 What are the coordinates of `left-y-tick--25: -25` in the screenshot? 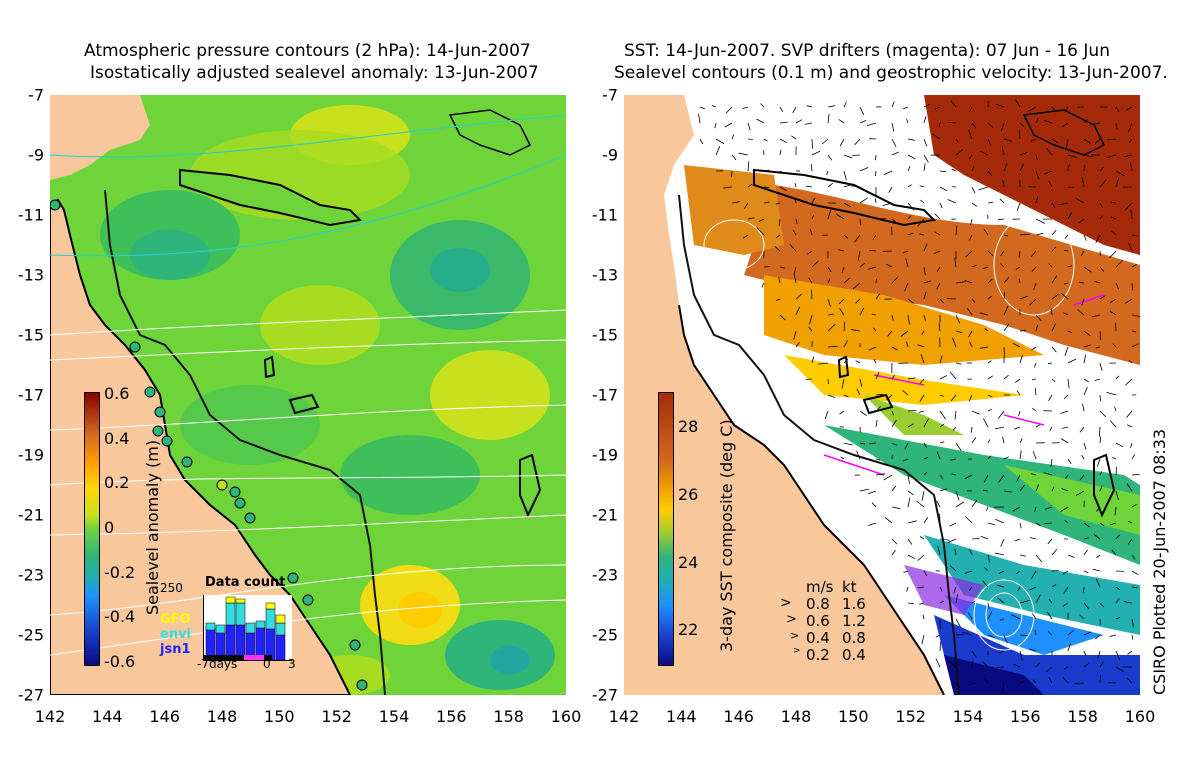 It's located at (30, 635).